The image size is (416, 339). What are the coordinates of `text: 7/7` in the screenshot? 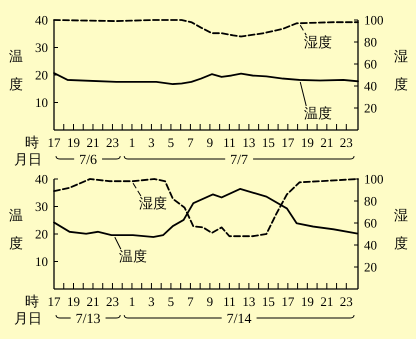 It's located at (239, 160).